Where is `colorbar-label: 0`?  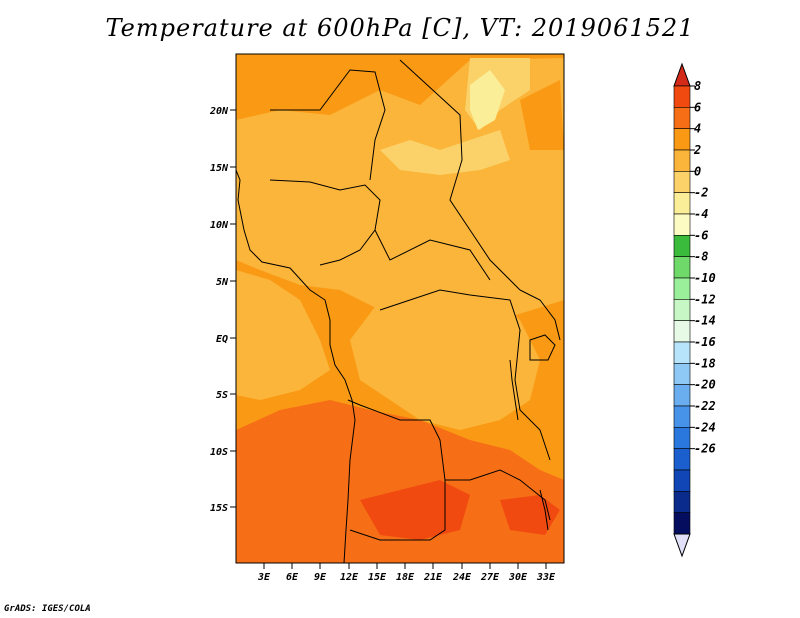
colorbar-label: 0 is located at coordinates (697, 171).